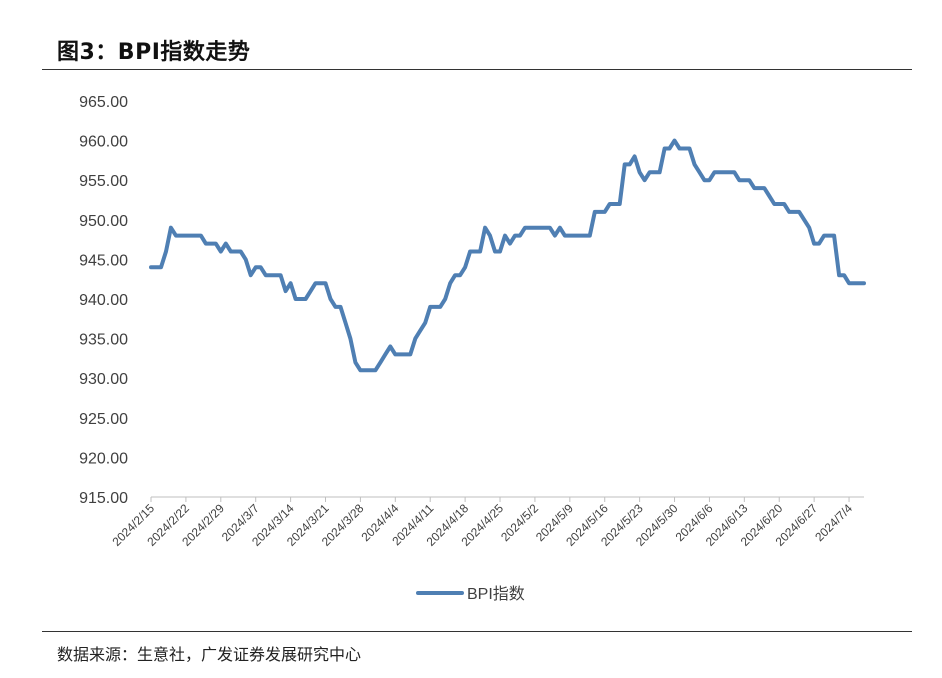 This screenshot has width=942, height=678. Describe the element at coordinates (477, 631) in the screenshot. I see `source-divider` at that location.